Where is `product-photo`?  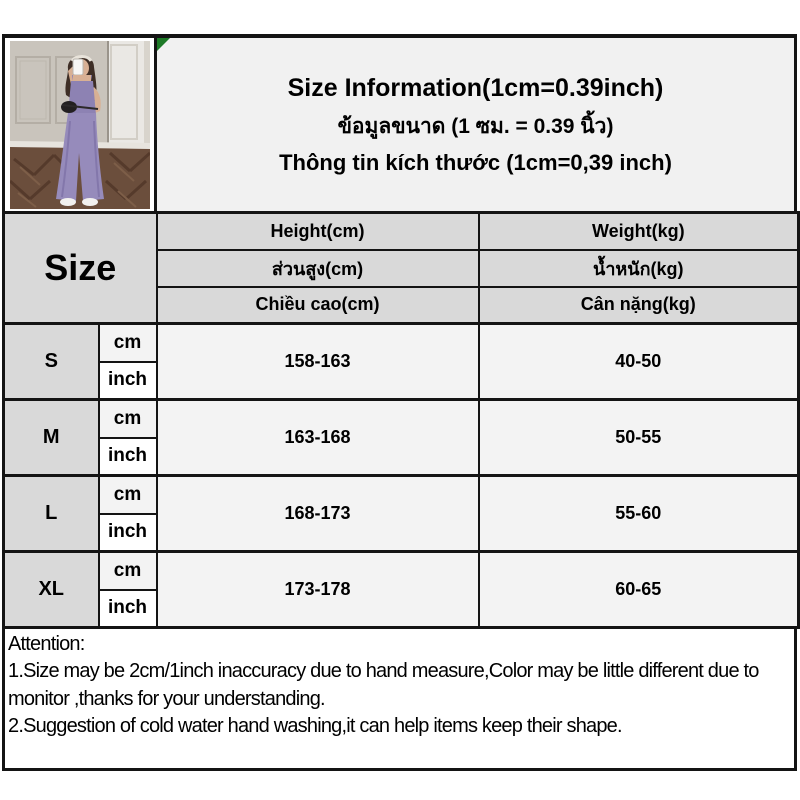
product-photo is located at coordinates (81, 124).